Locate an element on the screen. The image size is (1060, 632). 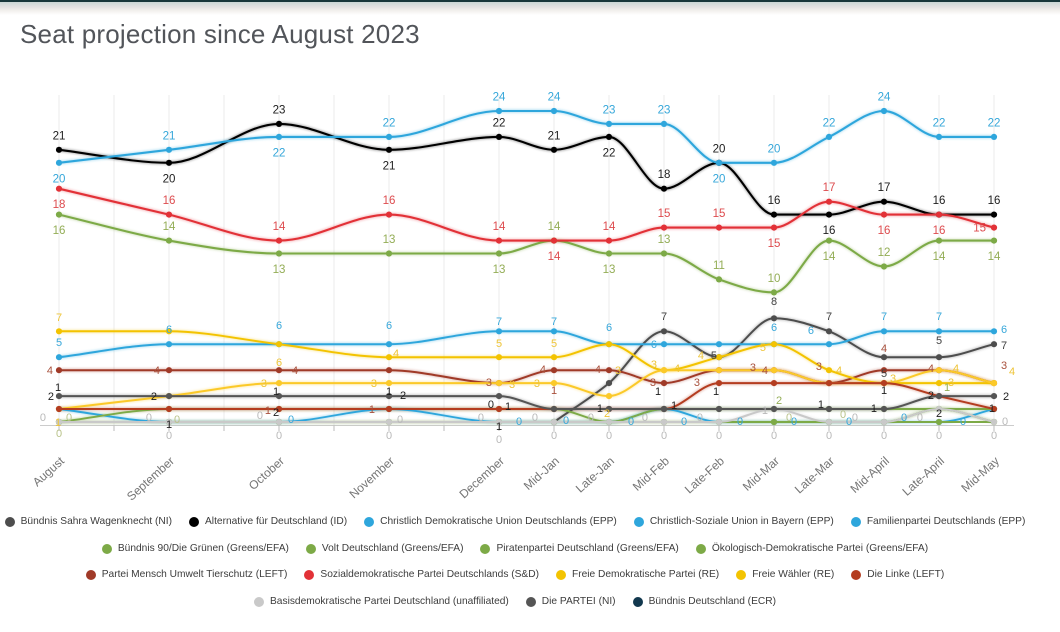
svg-text: August is located at coordinates (49, 471).